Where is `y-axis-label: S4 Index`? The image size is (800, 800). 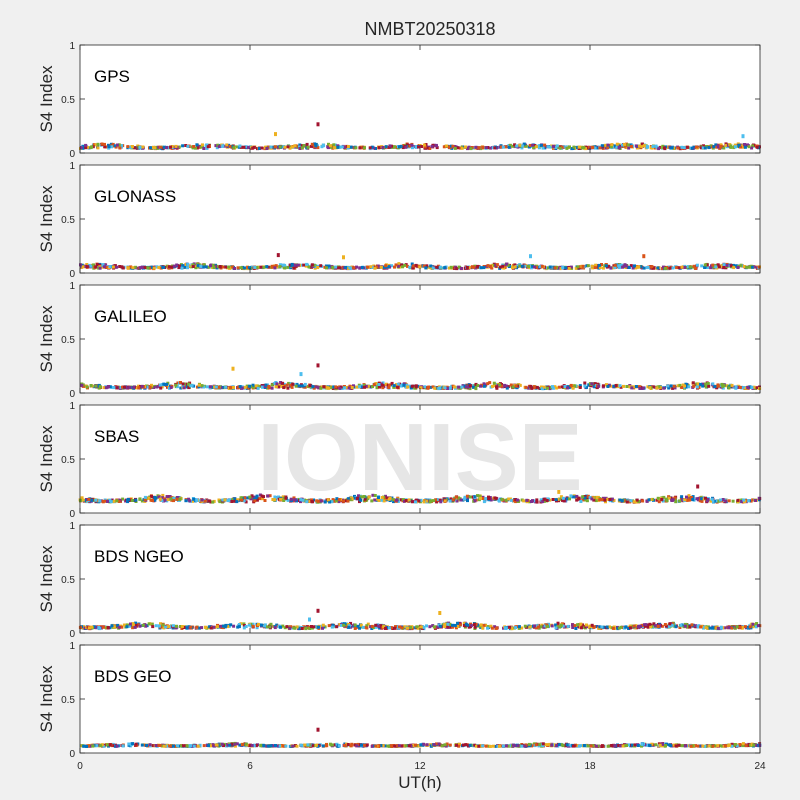 y-axis-label: S4 Index is located at coordinates (46, 99).